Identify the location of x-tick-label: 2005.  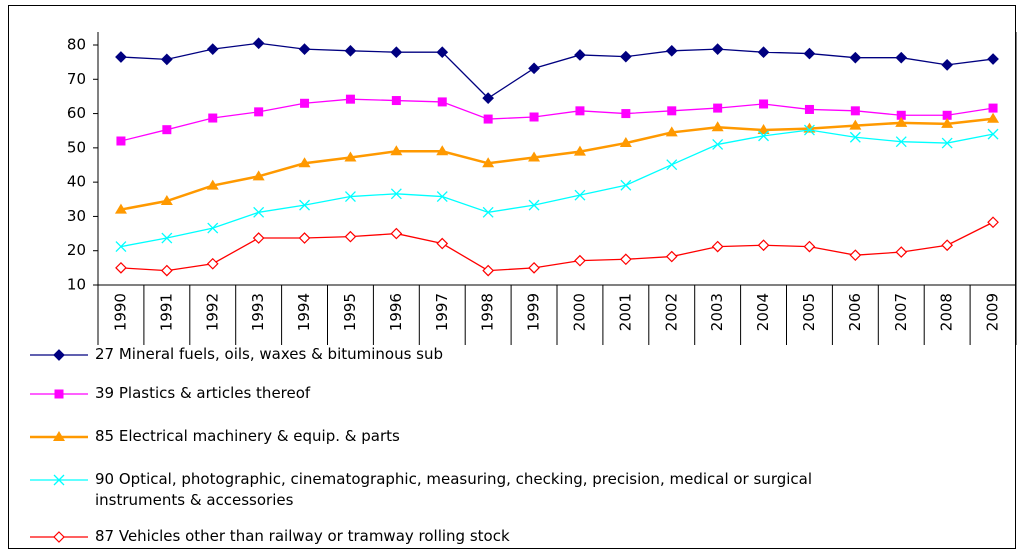
(809, 312).